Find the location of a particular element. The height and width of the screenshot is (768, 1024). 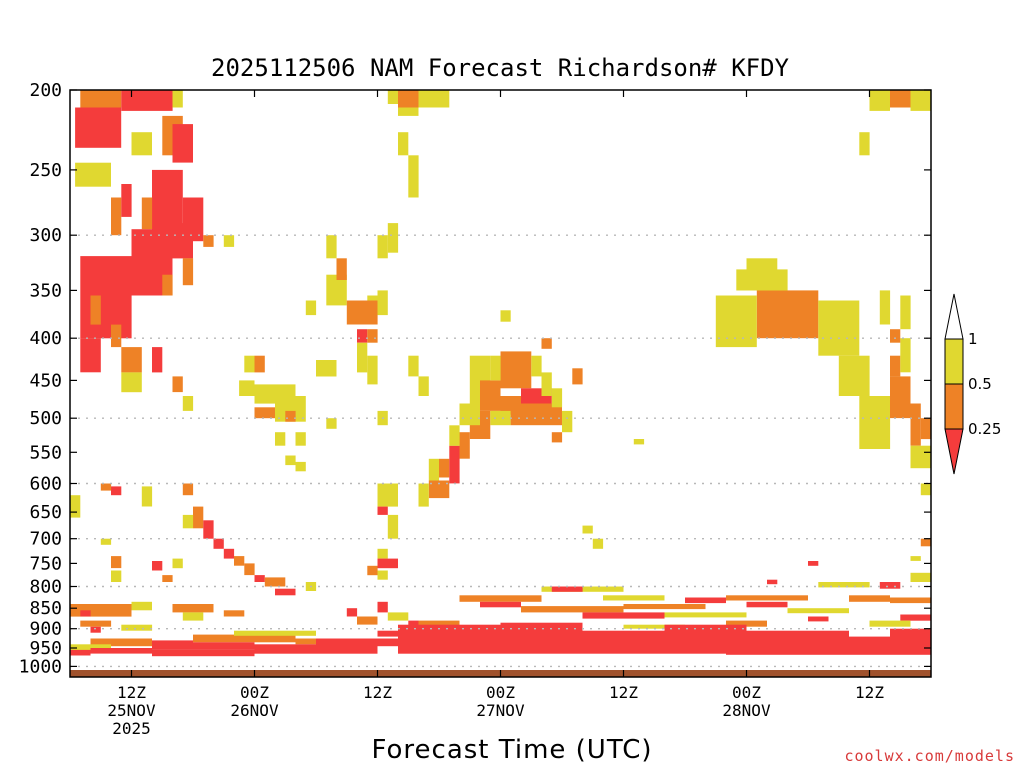

y-tick-label: 650 is located at coordinates (45, 512).